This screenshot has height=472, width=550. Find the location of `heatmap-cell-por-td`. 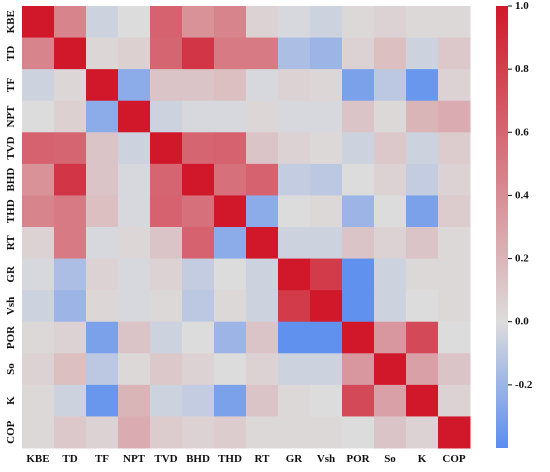

heatmap-cell-por-td is located at coordinates (70, 337).